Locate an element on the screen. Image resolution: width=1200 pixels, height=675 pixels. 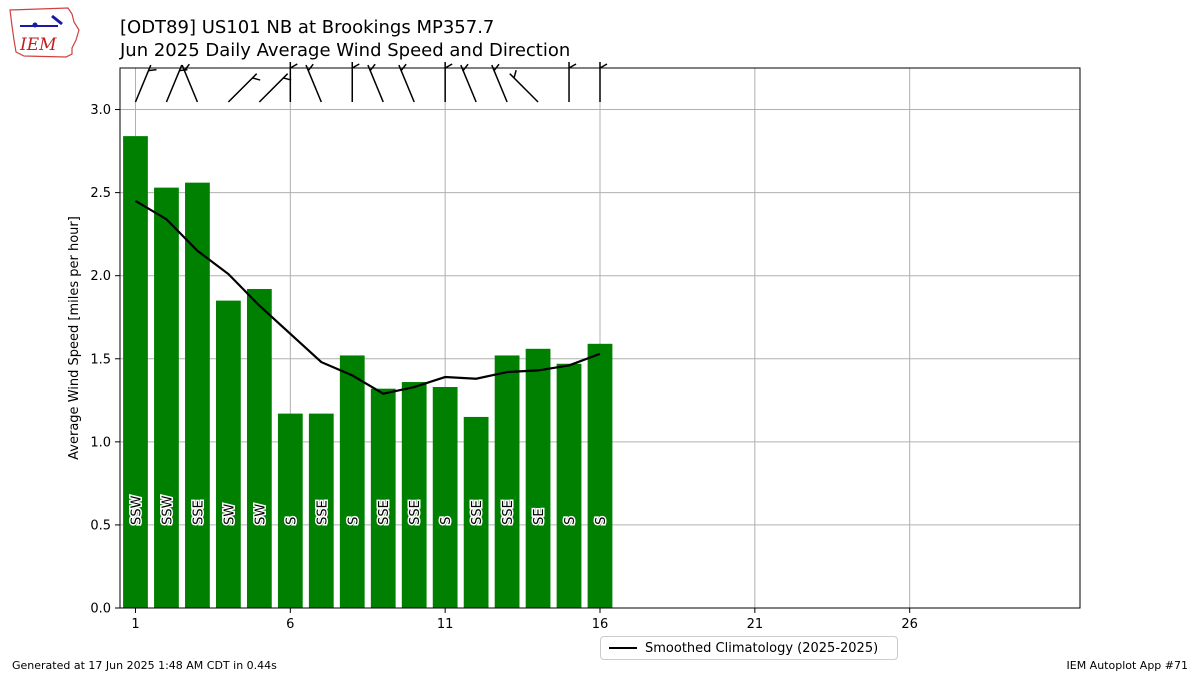
x-tick-label: 26 is located at coordinates (909, 624).